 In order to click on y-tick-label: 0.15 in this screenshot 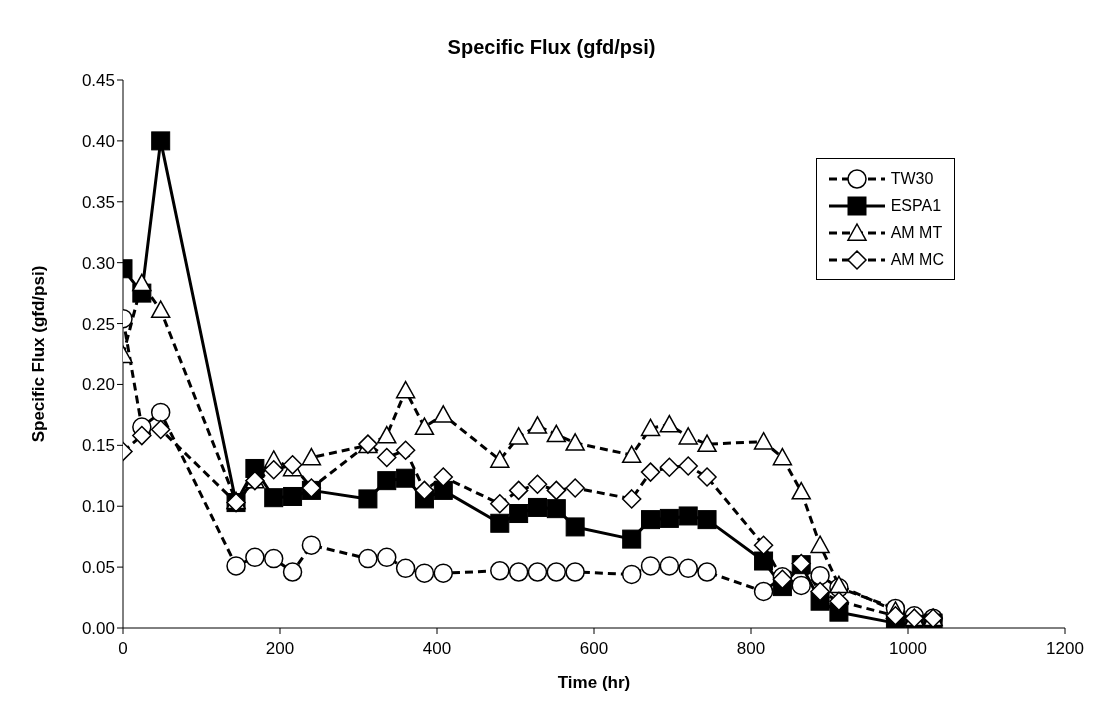, I will do `click(98, 446)`.